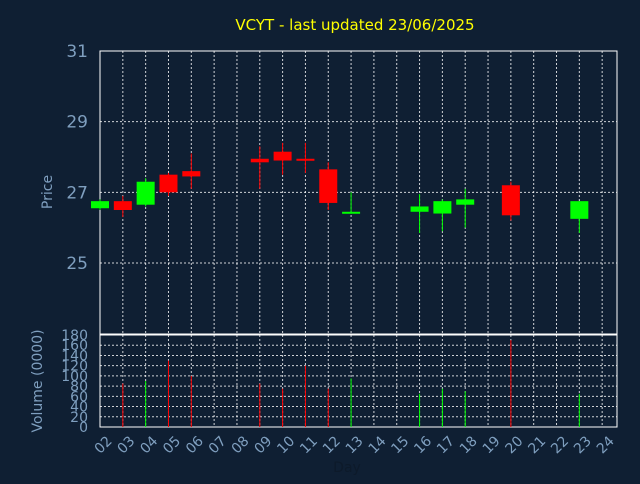 This screenshot has width=640, height=484. Describe the element at coordinates (583, 445) in the screenshot. I see `x-tick-label: 23` at that location.